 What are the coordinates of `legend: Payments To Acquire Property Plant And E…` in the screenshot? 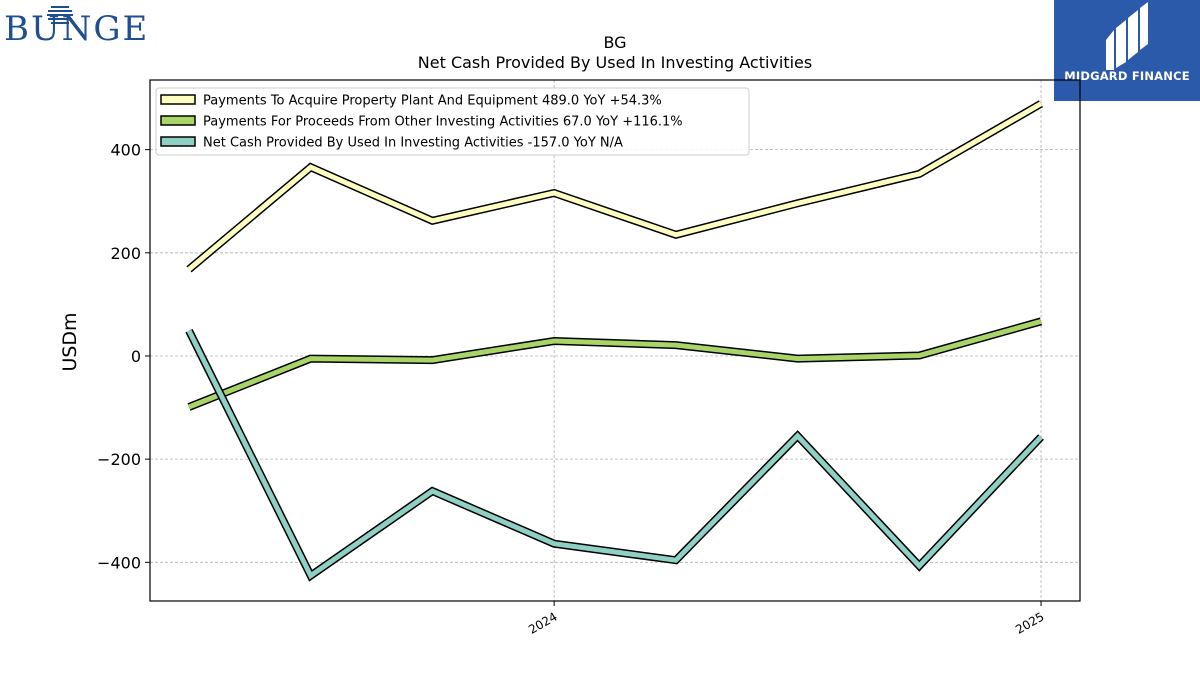 It's located at (452, 121).